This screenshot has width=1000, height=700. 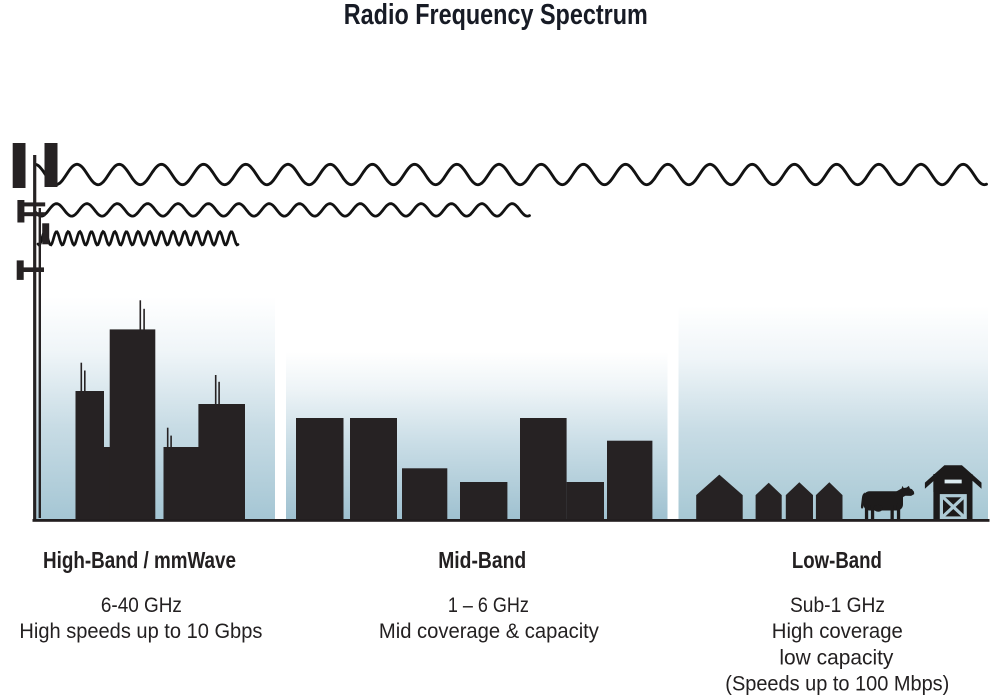 I want to click on svg-text: High-Band / mmWave, so click(x=139, y=560).